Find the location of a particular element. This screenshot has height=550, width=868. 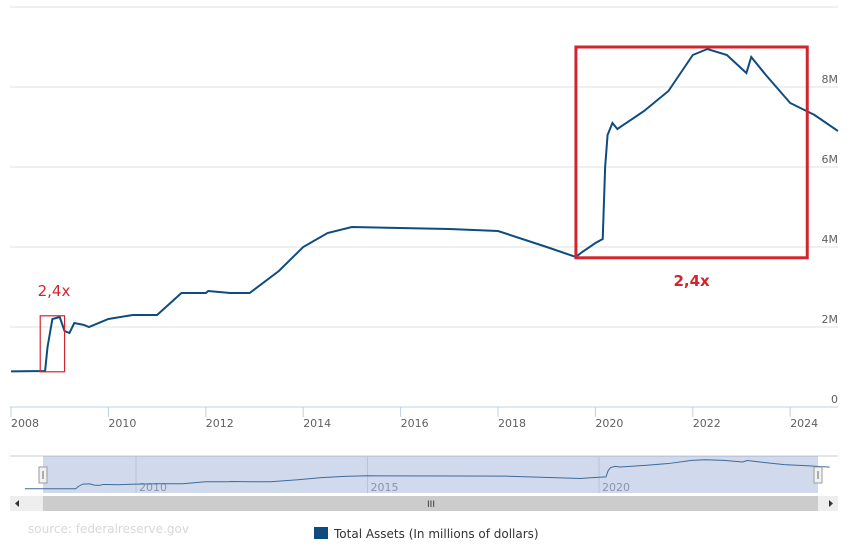

y-tick-label: 4M is located at coordinates (830, 239).